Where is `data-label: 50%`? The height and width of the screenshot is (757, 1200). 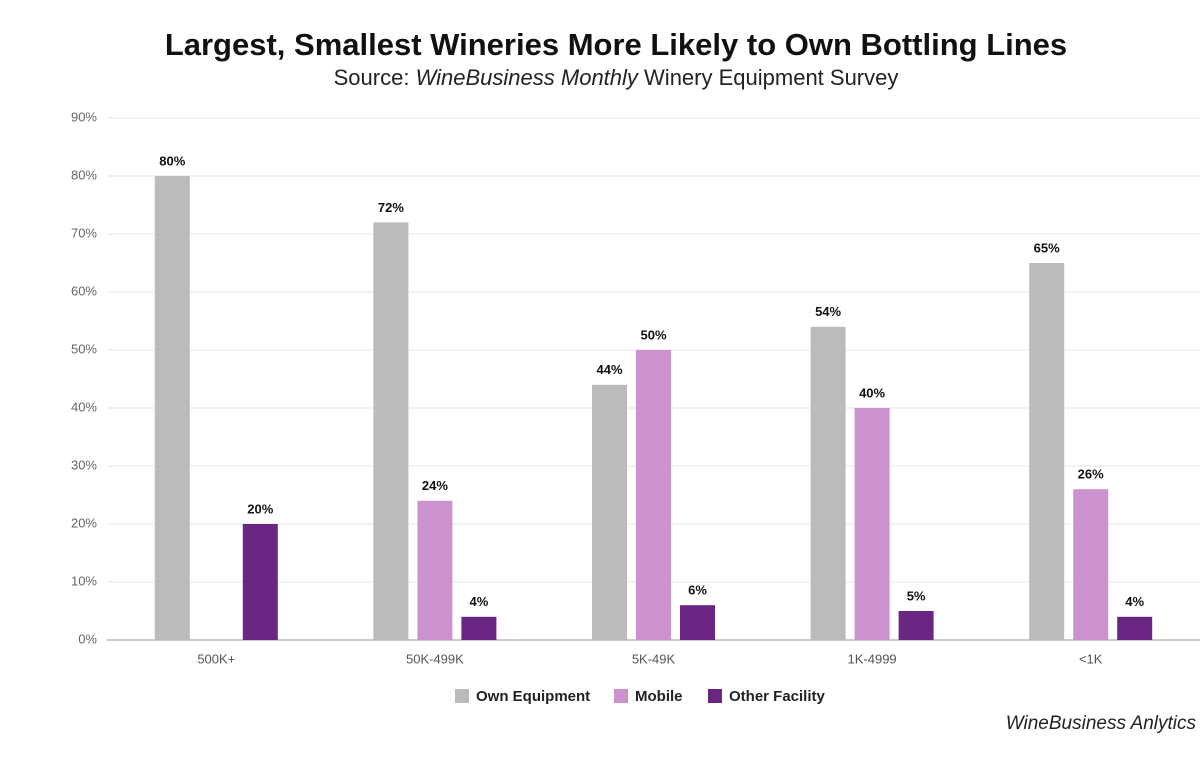 data-label: 50% is located at coordinates (653, 334).